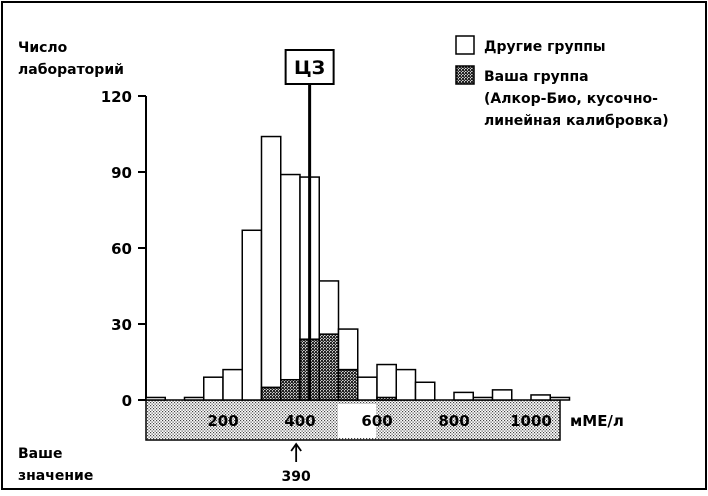 This screenshot has height=496, width=708. Describe the element at coordinates (127, 401) in the screenshot. I see `y-tick-label: 0` at that location.